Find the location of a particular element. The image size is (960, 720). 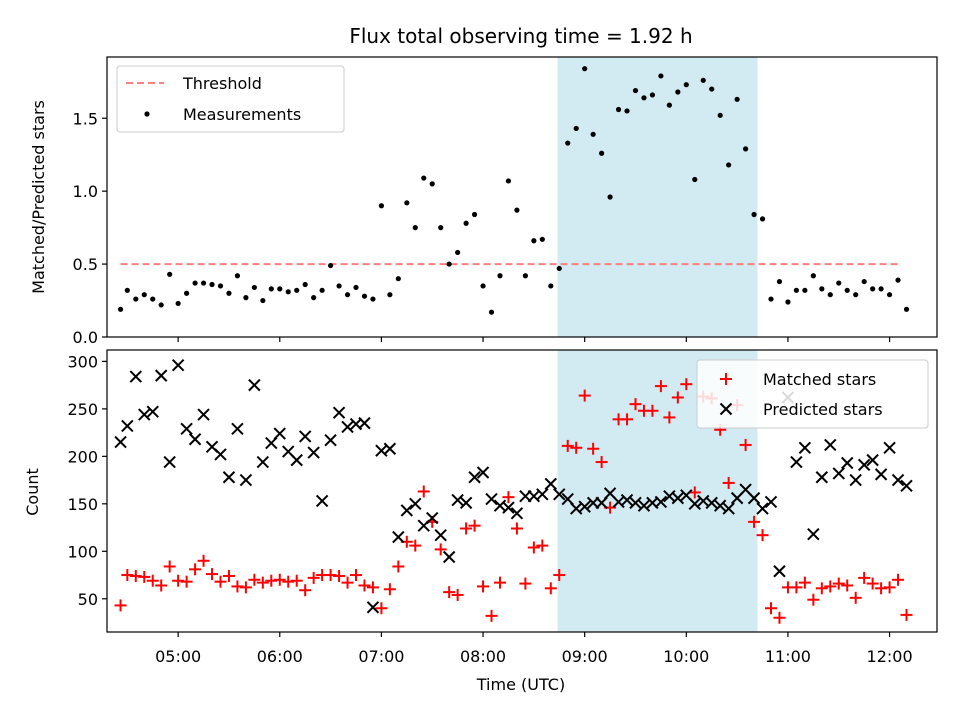

x-tick-label: 06:00 is located at coordinates (280, 656).